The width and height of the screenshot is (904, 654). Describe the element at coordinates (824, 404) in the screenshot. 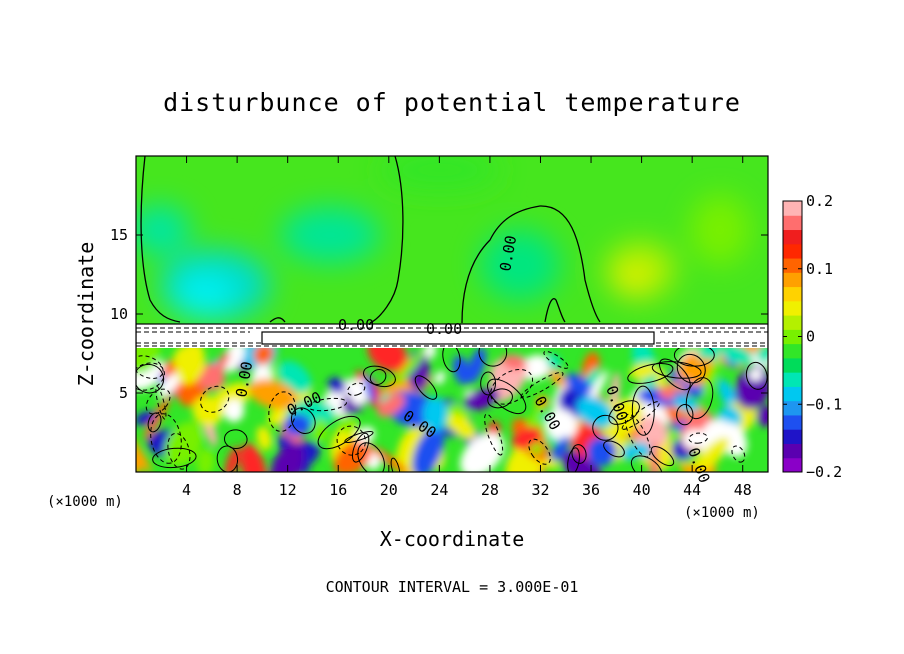

I see `colorbar-tick-label: −0.1` at that location.